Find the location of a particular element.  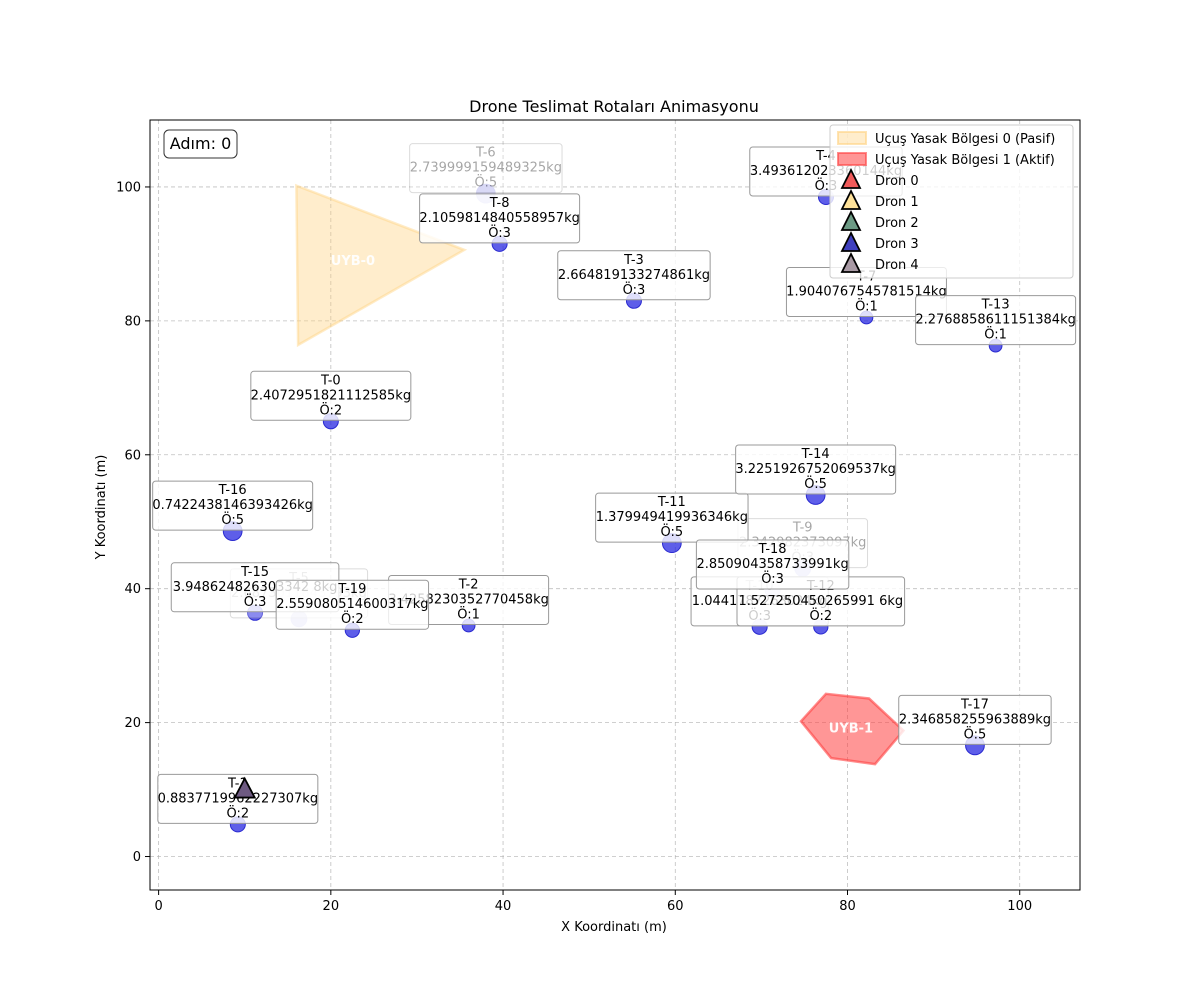

delivery-label-text: 2.1059814840558957kg is located at coordinates (499, 218).